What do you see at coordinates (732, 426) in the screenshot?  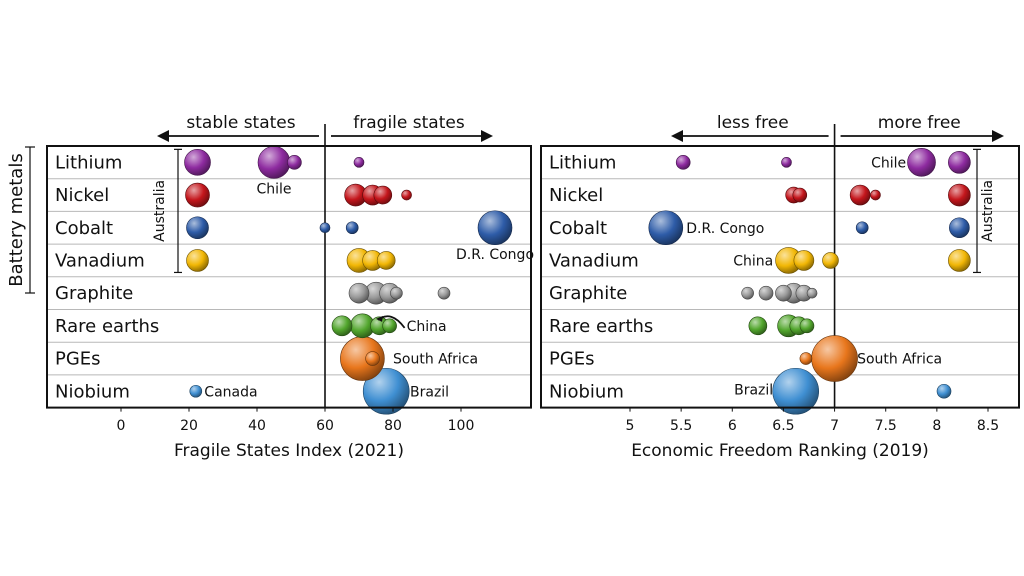 I see `x-tick-label: 6` at bounding box center [732, 426].